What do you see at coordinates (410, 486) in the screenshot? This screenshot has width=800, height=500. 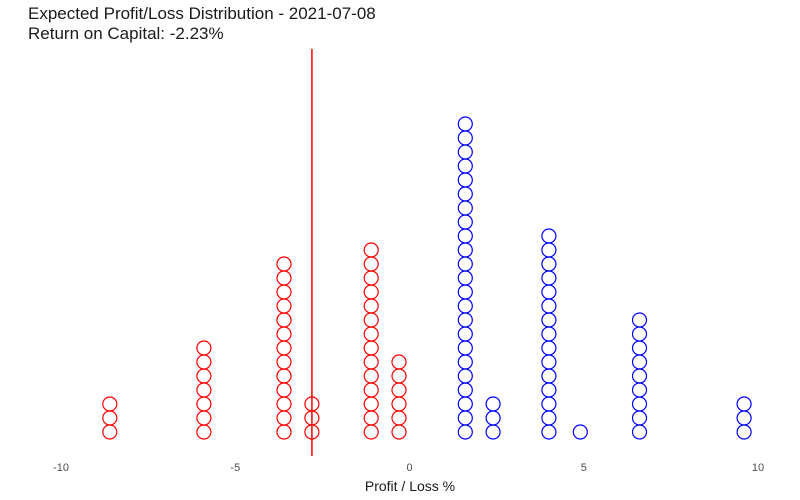 I see `x-axis-title: Profit / Loss %` at bounding box center [410, 486].